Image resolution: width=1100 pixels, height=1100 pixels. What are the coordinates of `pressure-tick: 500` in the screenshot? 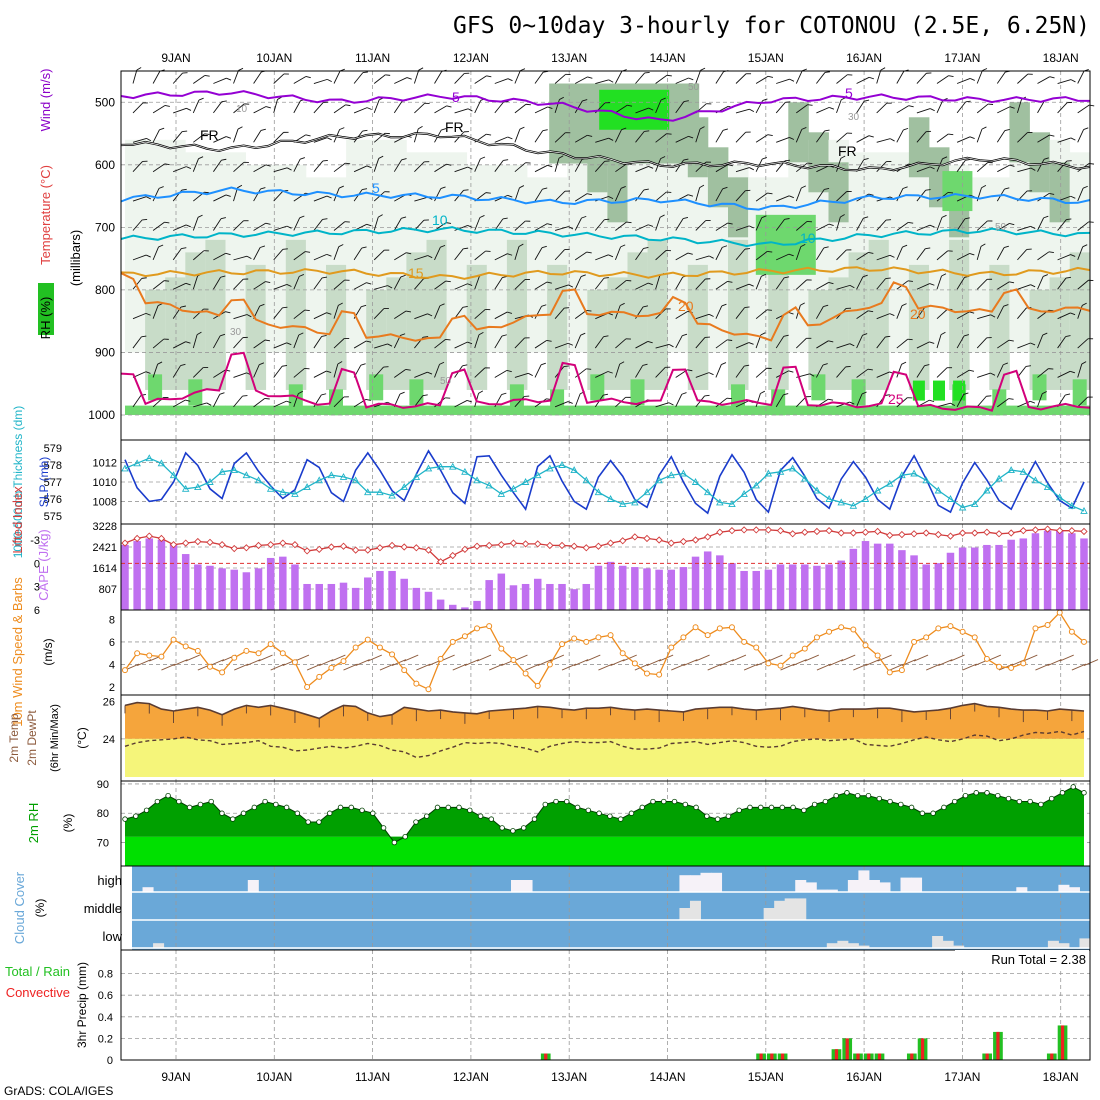 It's located at (105, 102).